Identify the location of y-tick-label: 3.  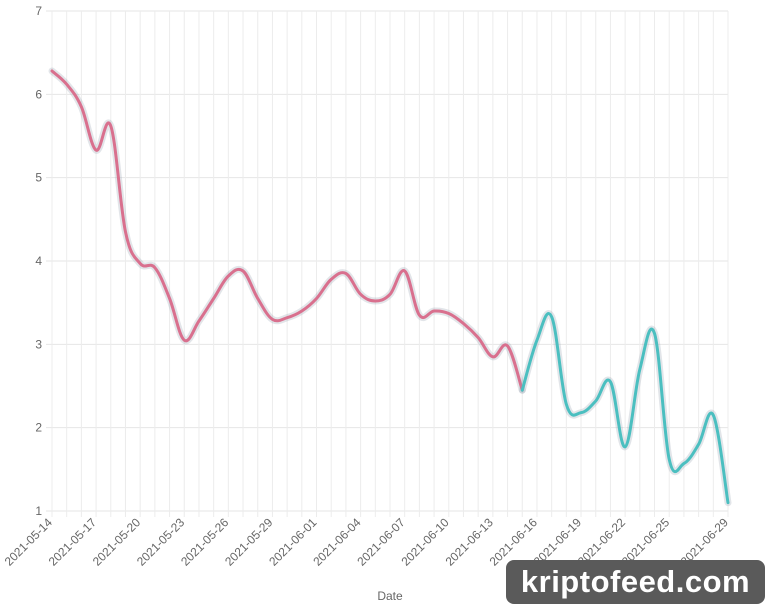
(38, 344).